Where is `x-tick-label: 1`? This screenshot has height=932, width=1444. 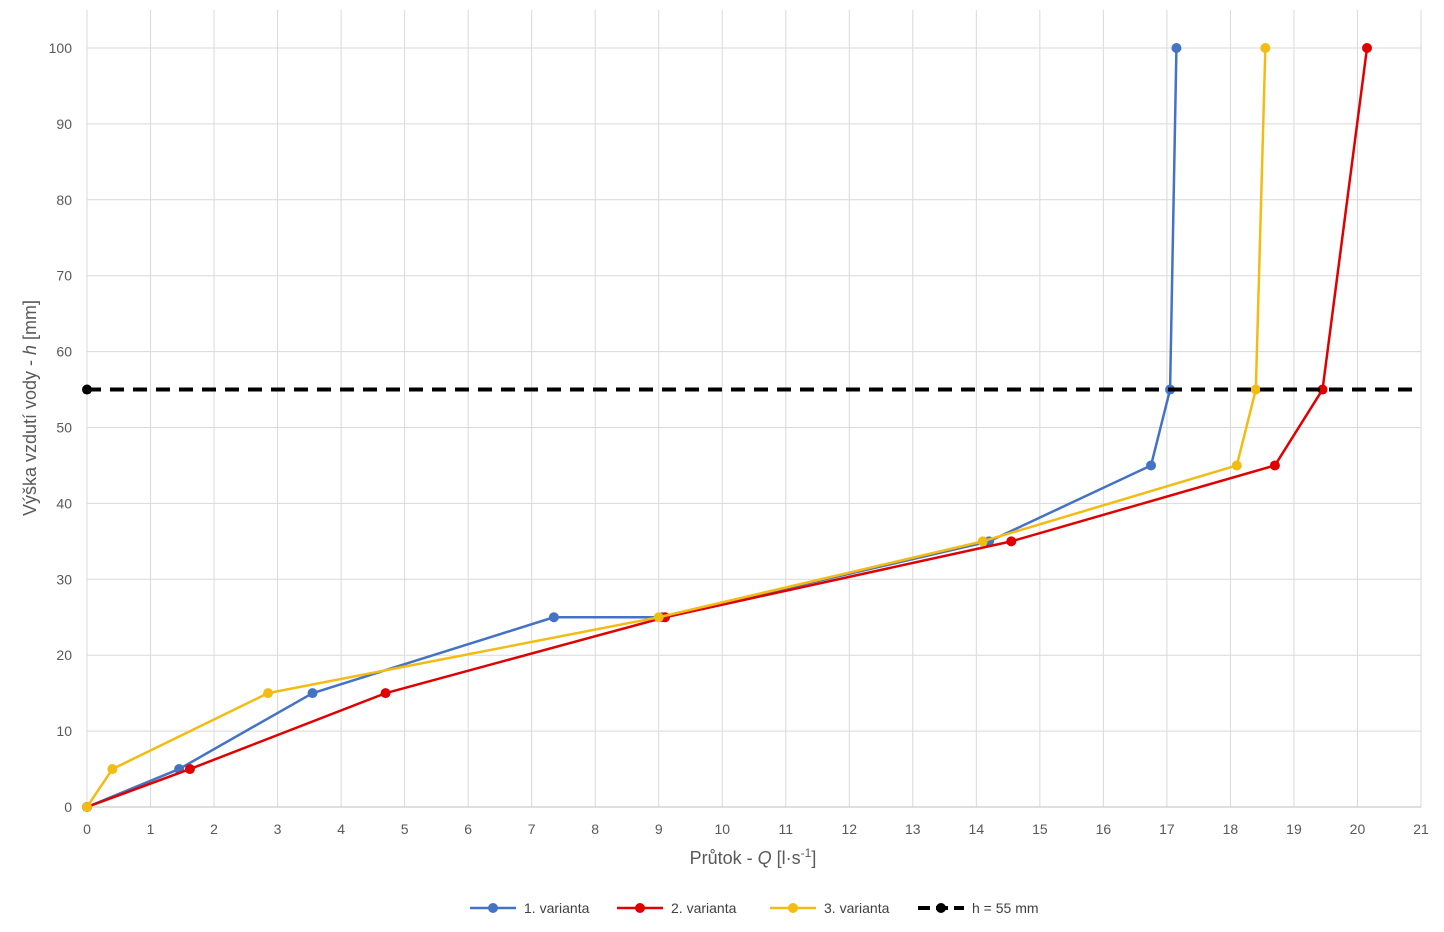
x-tick-label: 1 is located at coordinates (151, 829).